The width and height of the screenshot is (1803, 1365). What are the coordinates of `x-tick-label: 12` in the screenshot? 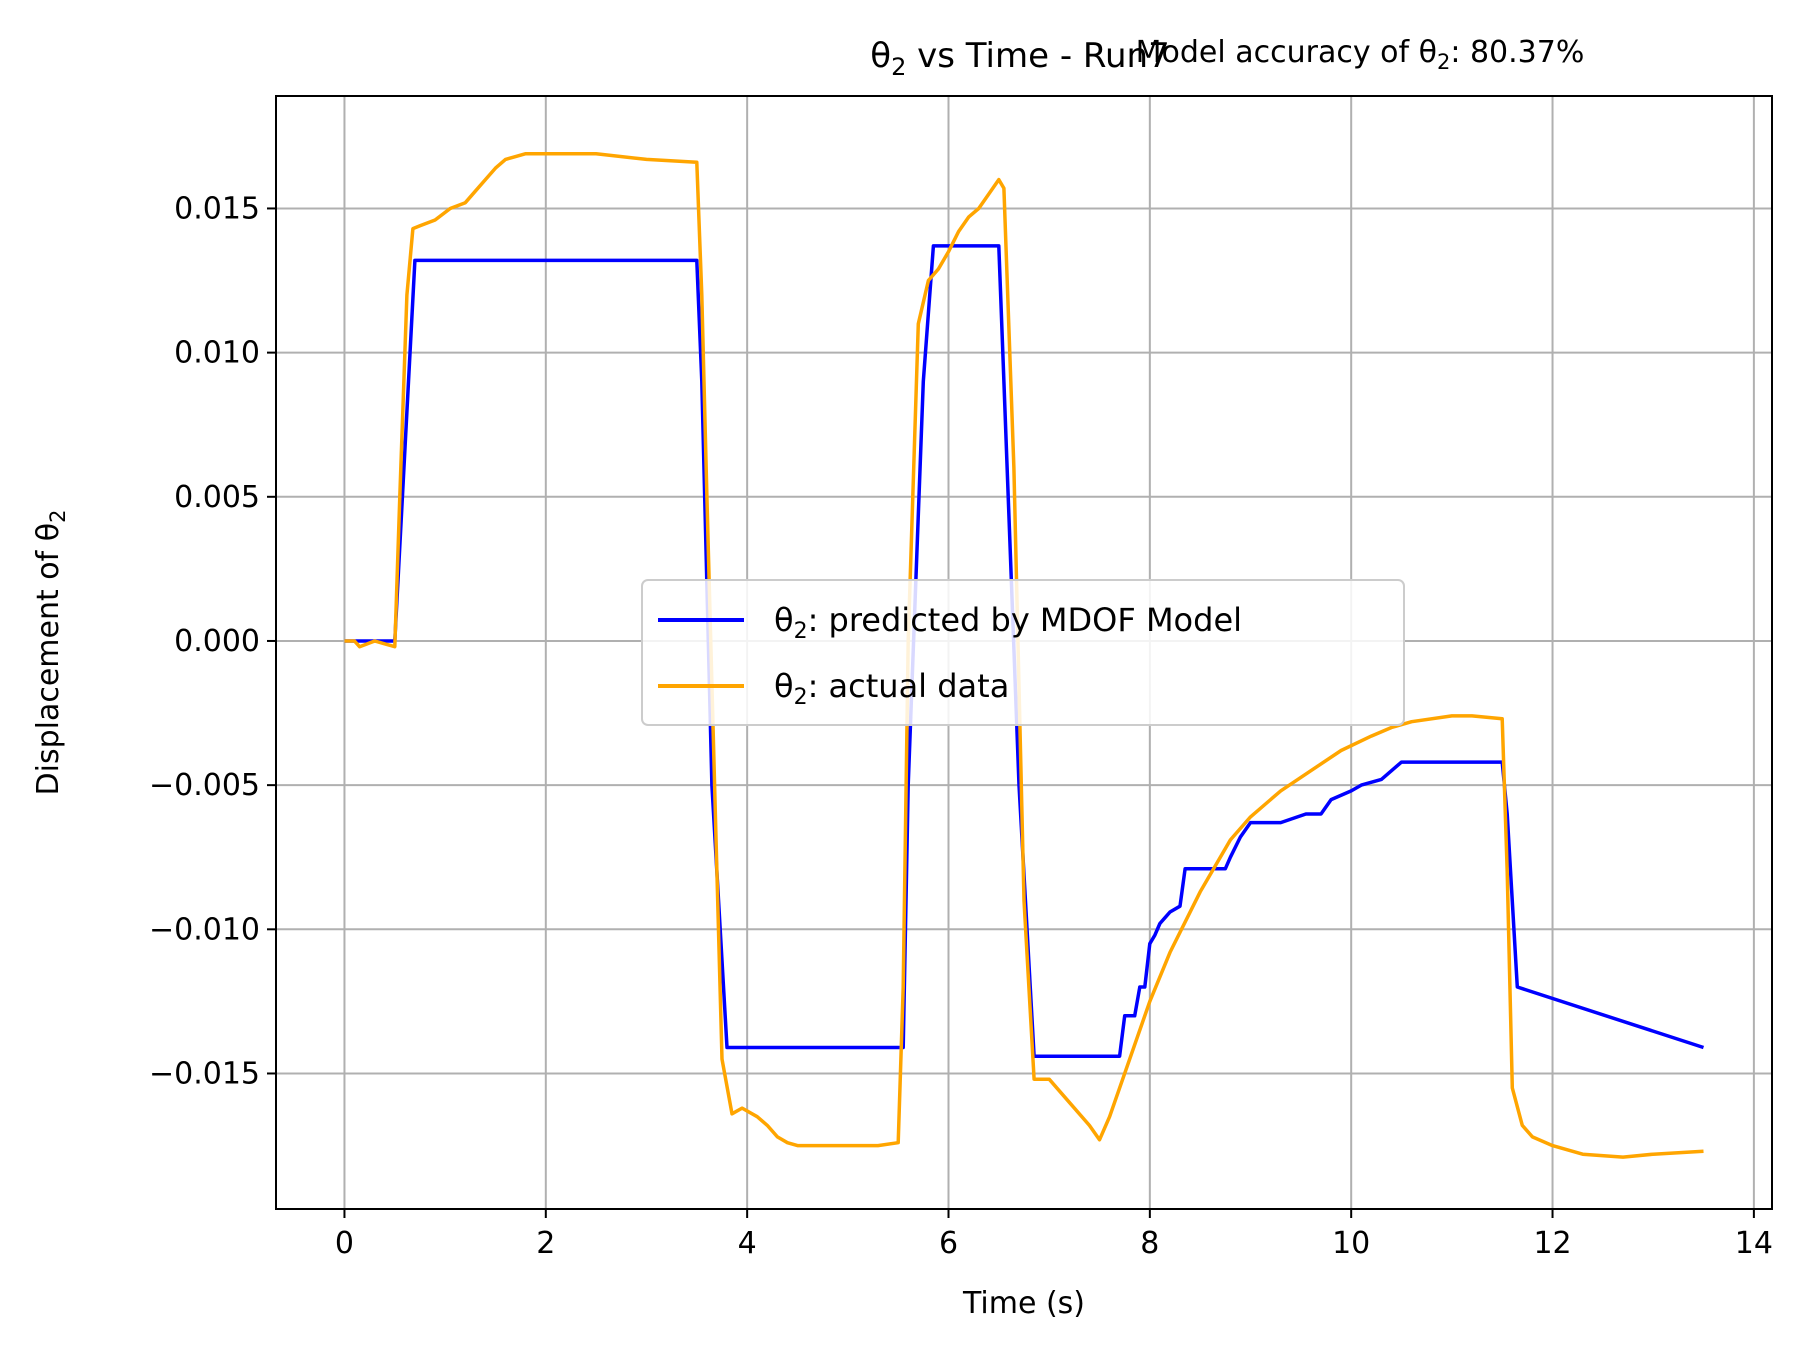 It's located at (1552, 1243).